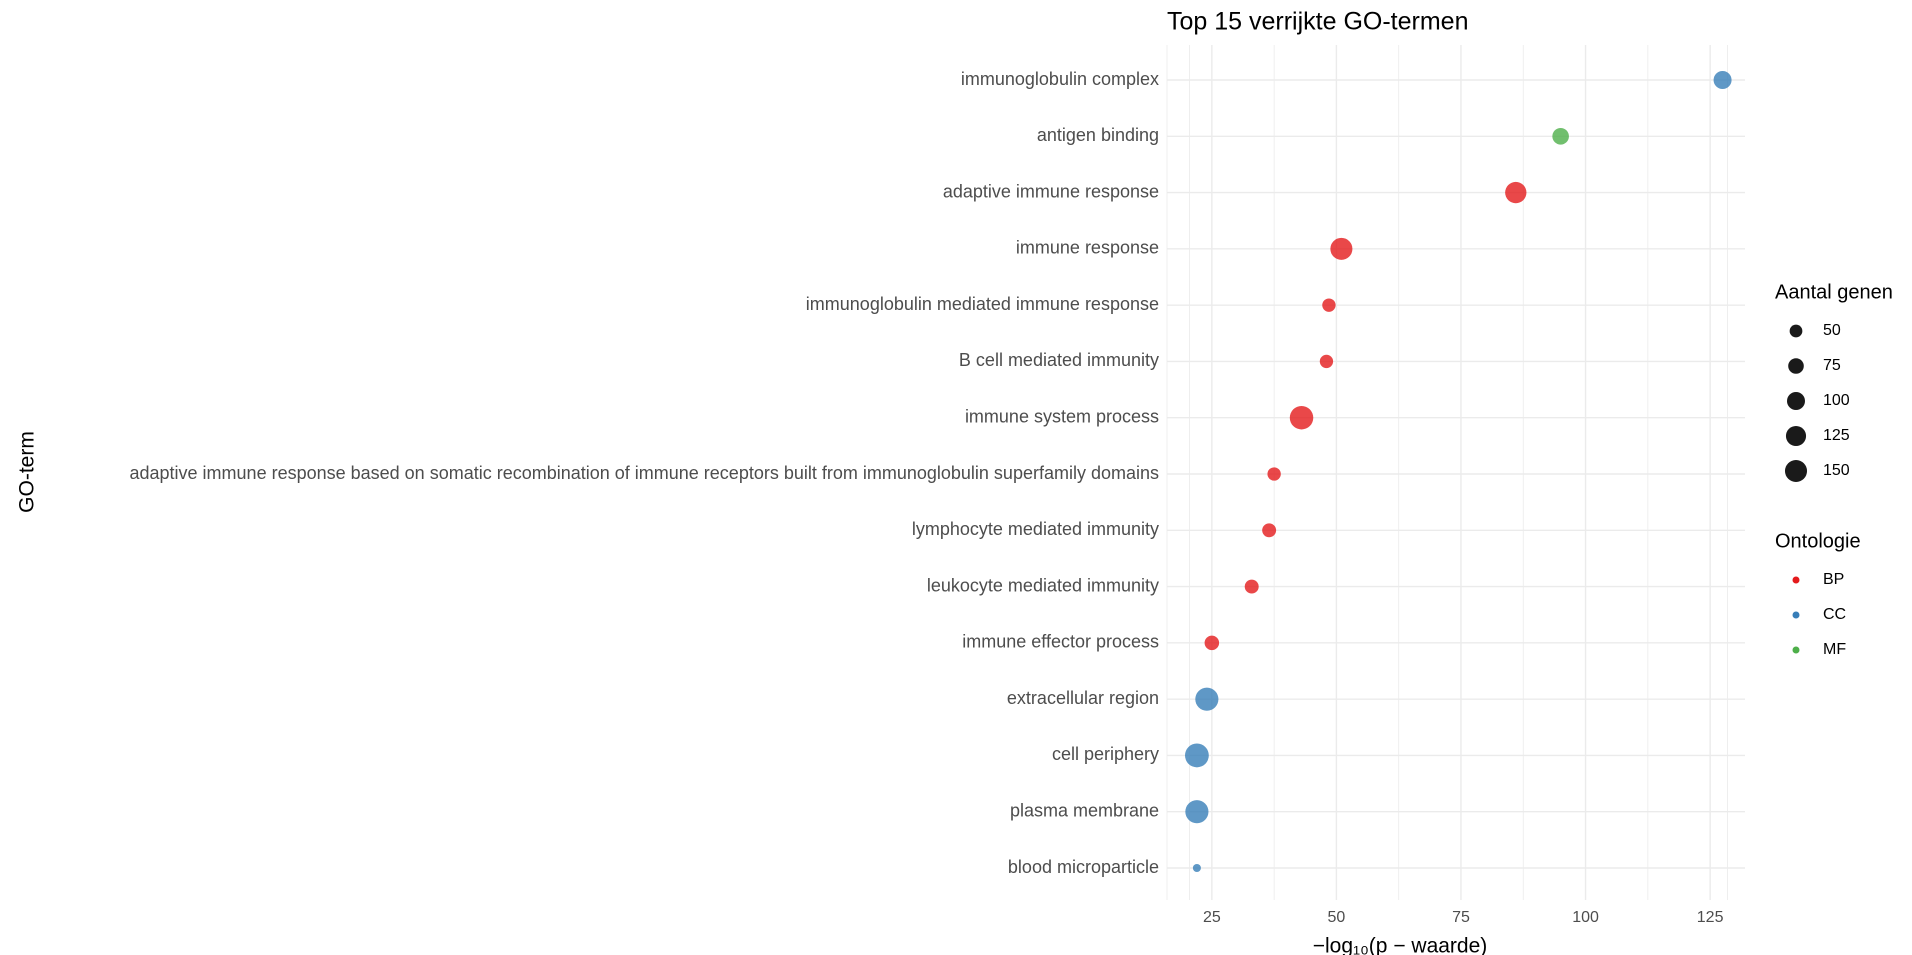 The width and height of the screenshot is (1912, 955). Describe the element at coordinates (1818, 541) in the screenshot. I see `color-legend-title: Ontologie` at that location.